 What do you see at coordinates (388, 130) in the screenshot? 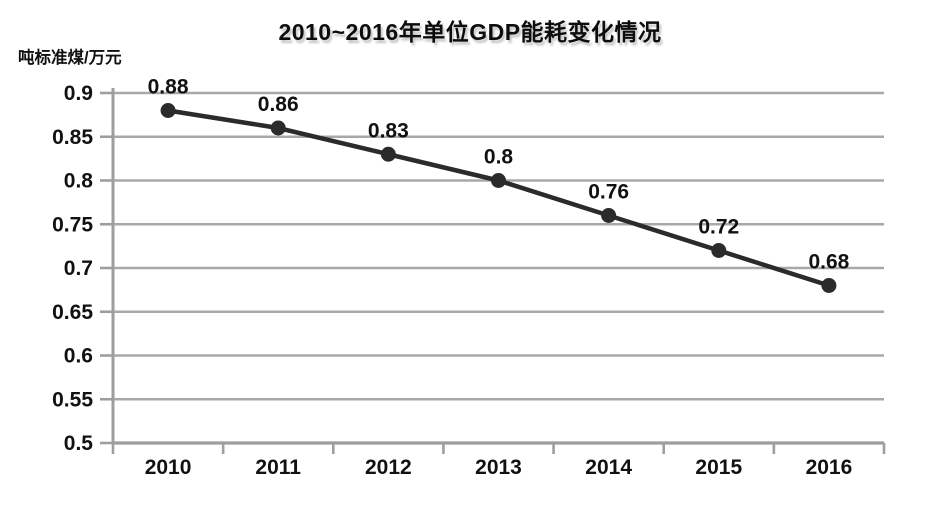
I see `data-point-label: 0.83` at bounding box center [388, 130].